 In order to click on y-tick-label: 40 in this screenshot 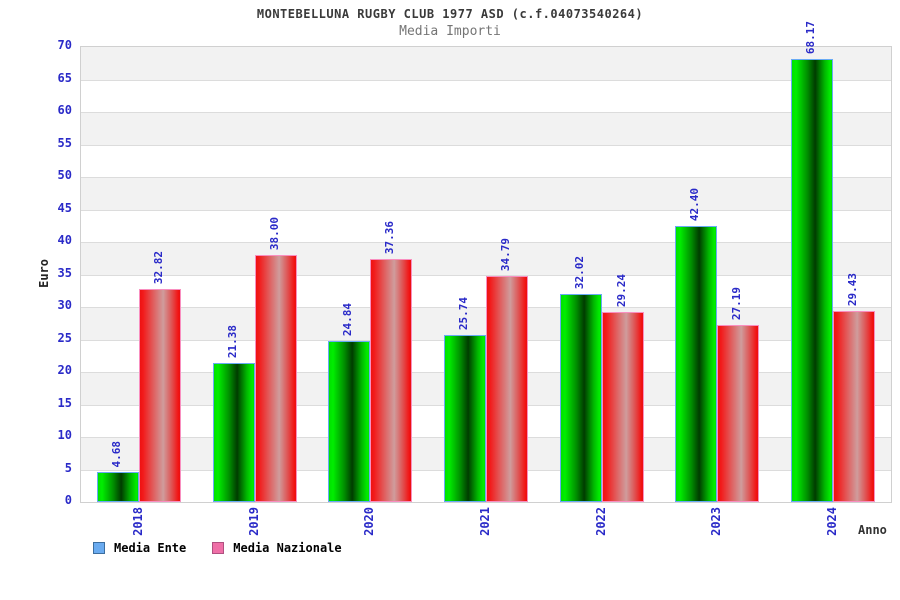, I will do `click(64, 240)`.